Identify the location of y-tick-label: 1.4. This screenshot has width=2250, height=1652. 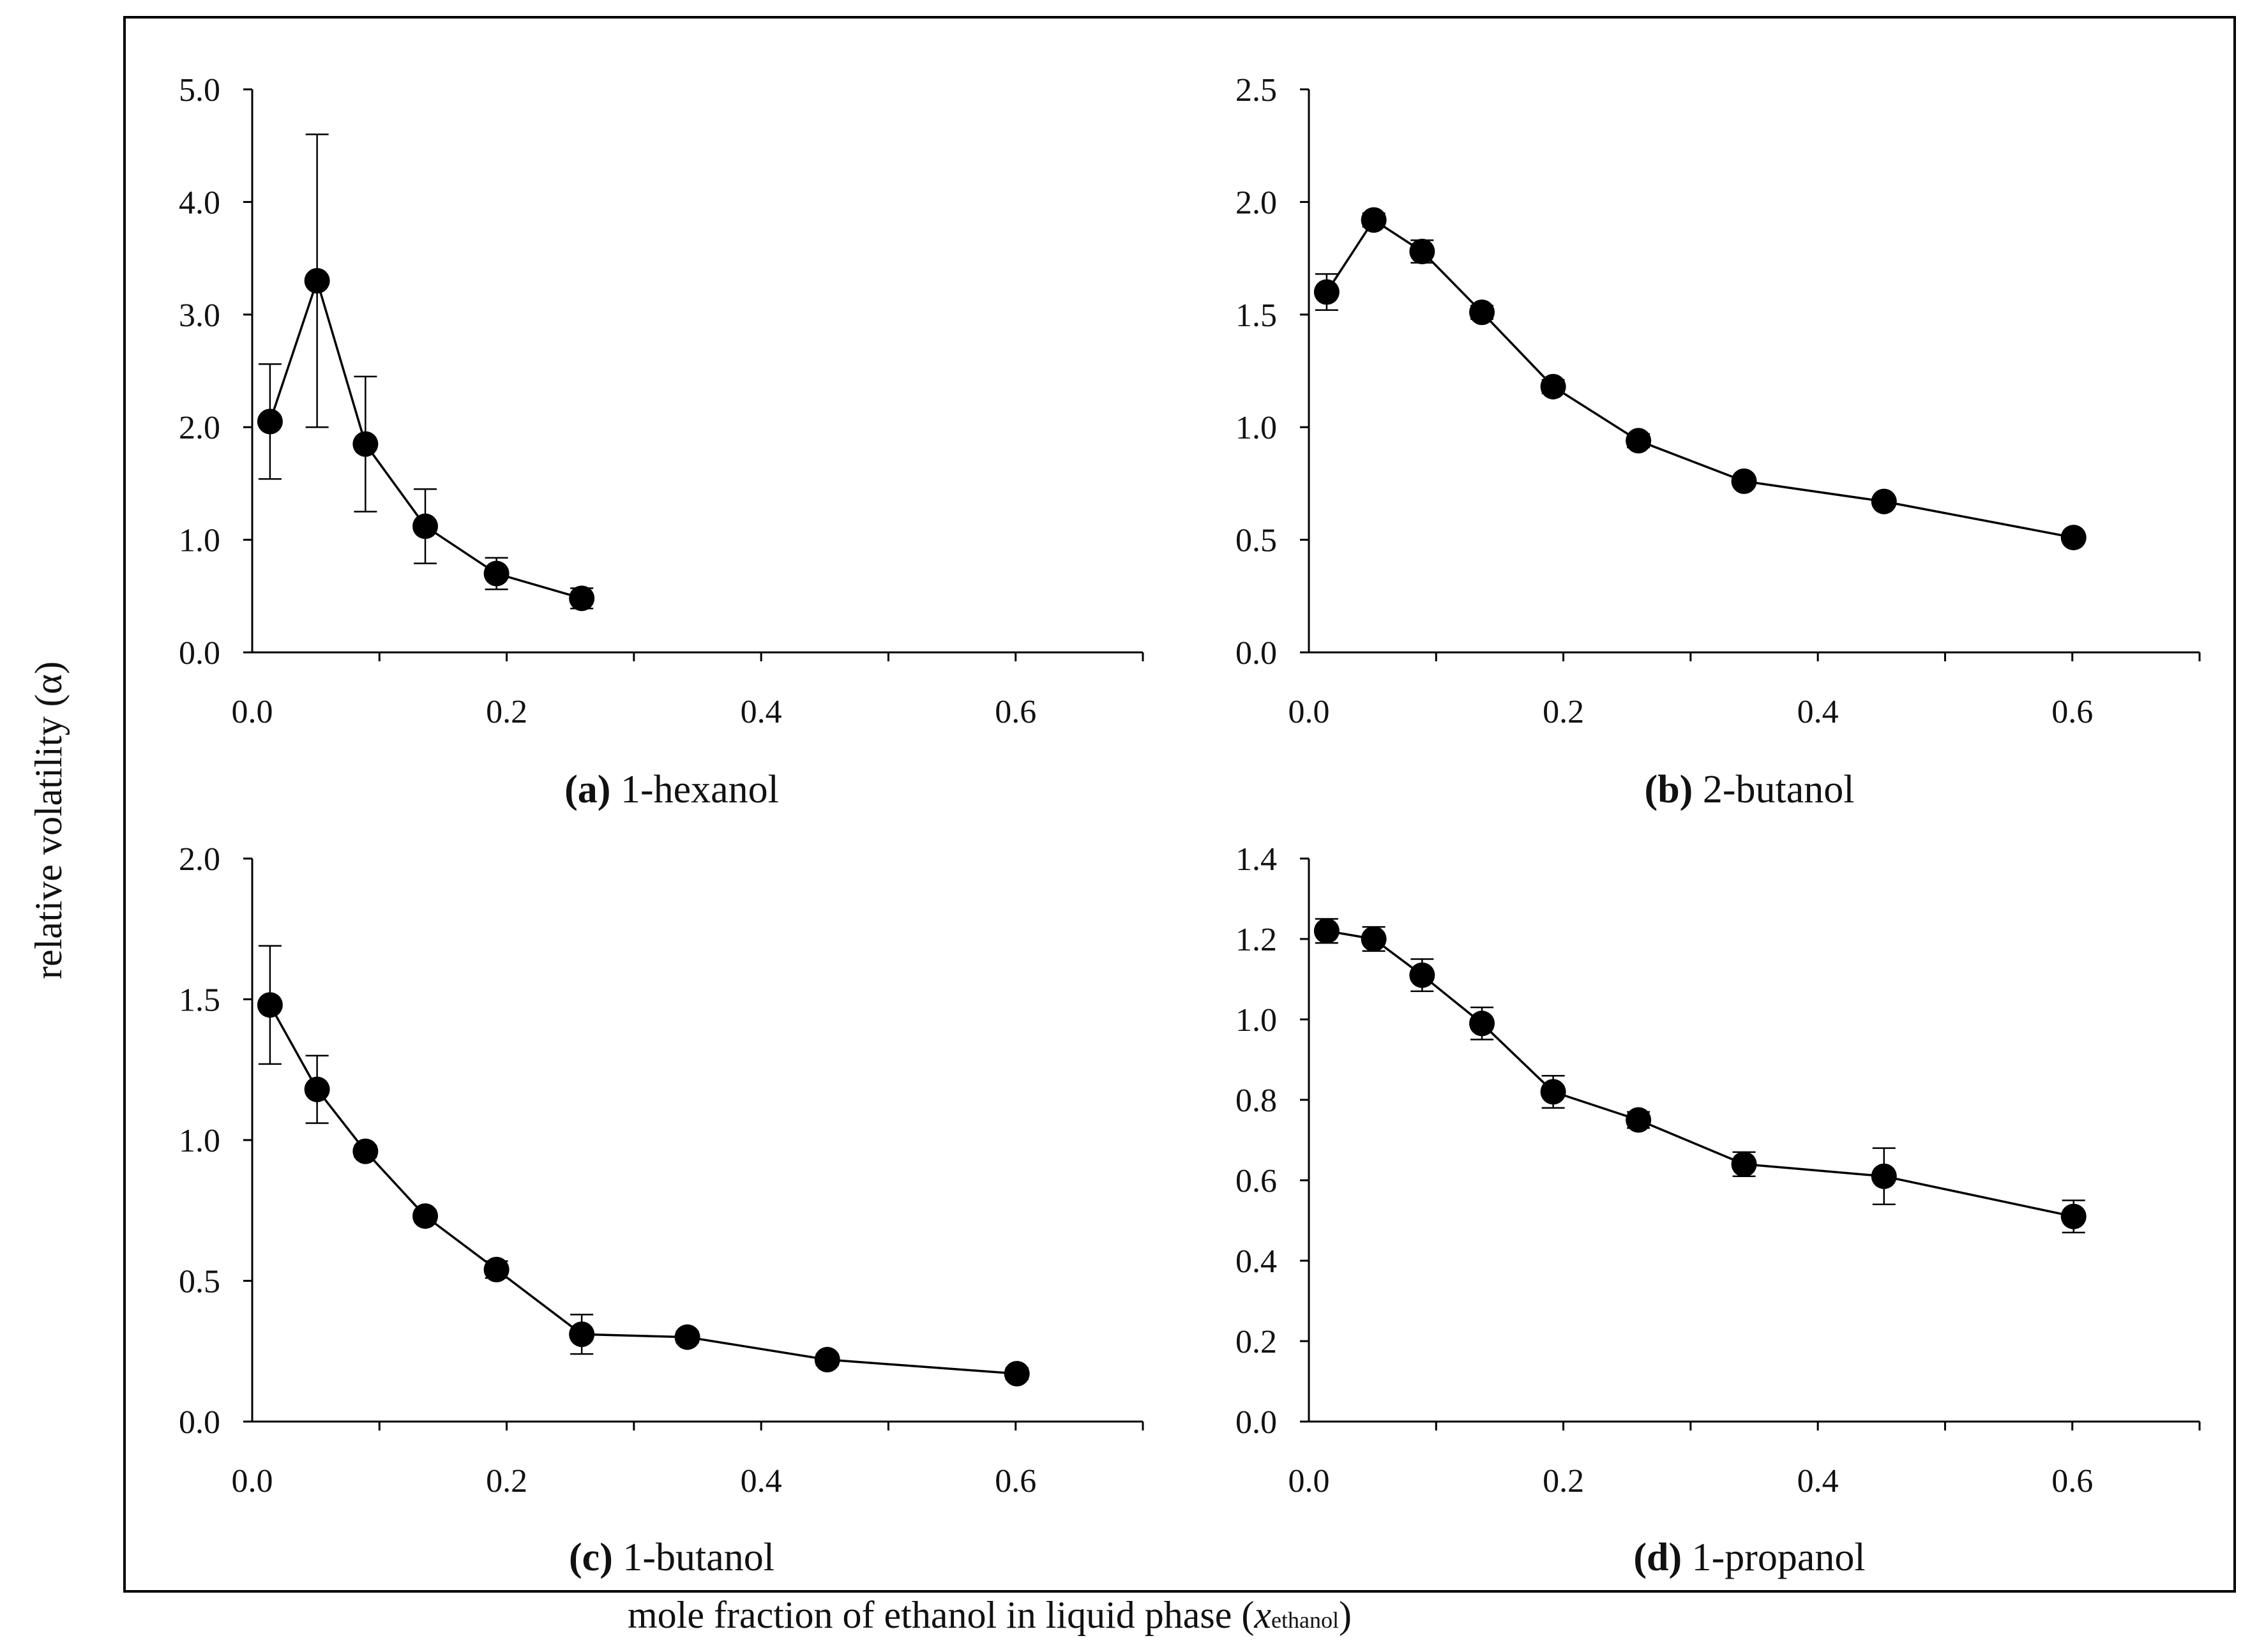
(1256, 859).